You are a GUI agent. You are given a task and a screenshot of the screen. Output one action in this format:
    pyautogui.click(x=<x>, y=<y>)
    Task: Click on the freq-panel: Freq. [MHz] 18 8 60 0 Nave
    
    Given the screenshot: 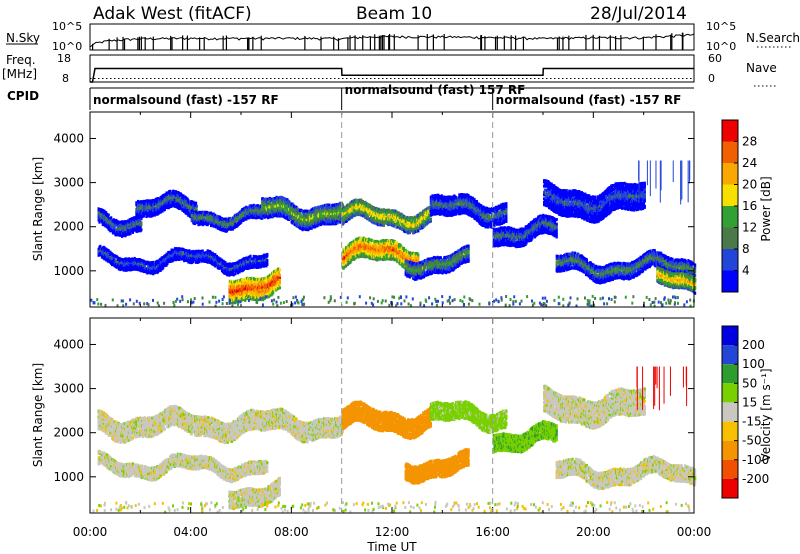 What is the action you would take?
    pyautogui.click(x=390, y=69)
    